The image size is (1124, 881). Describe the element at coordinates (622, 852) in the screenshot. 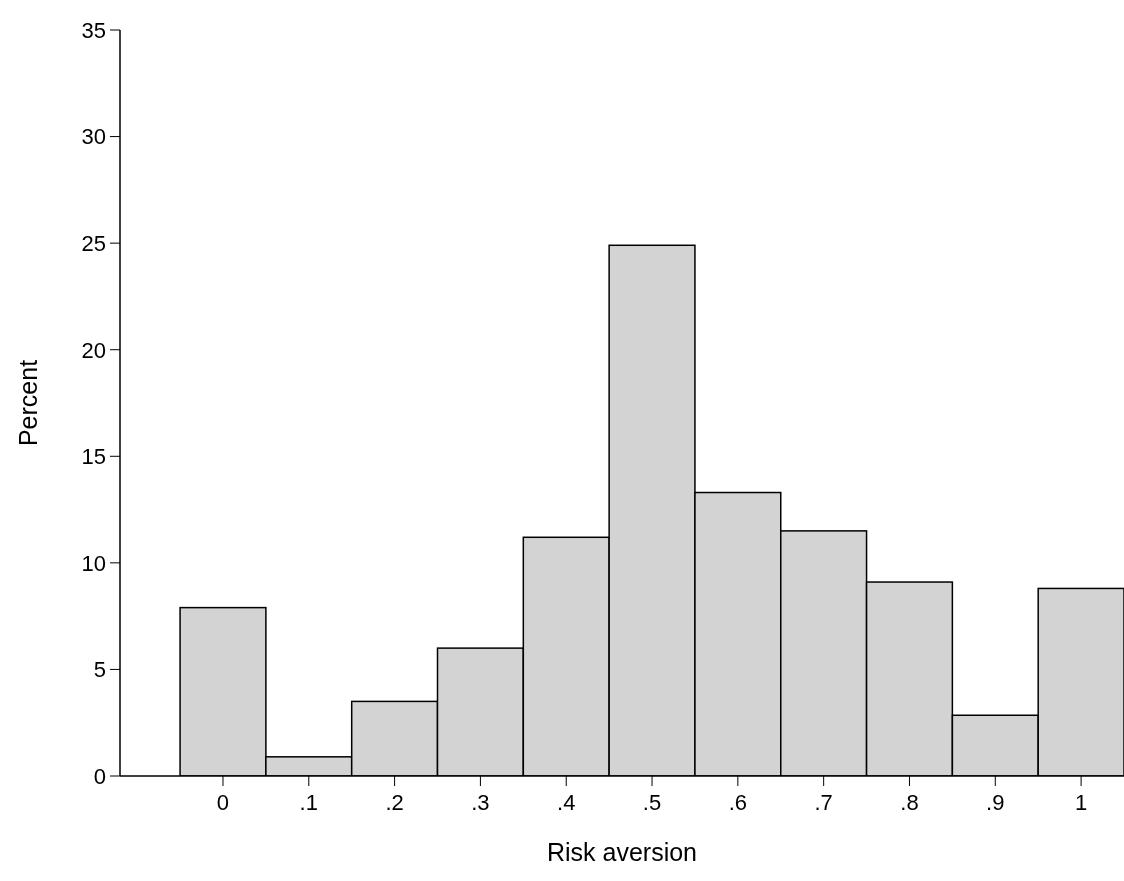

I see `x-axis-title: Risk aversion` at that location.